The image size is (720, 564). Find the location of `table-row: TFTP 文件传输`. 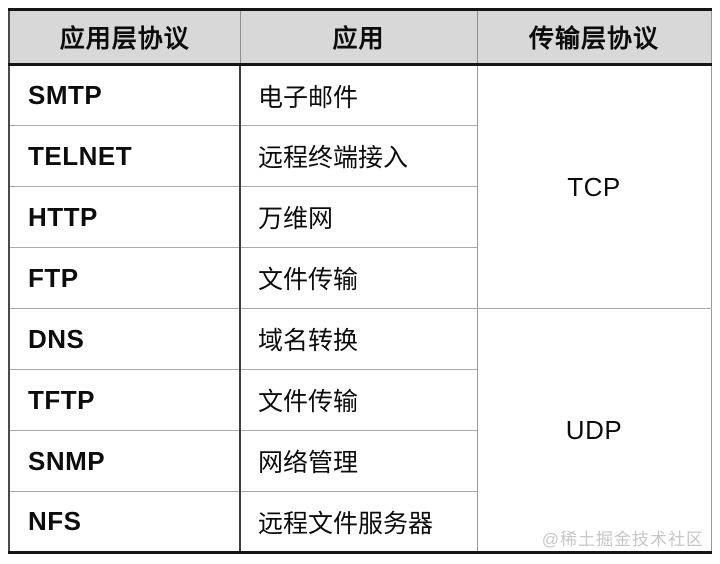

table-row: TFTP 文件传输 is located at coordinates (360, 400).